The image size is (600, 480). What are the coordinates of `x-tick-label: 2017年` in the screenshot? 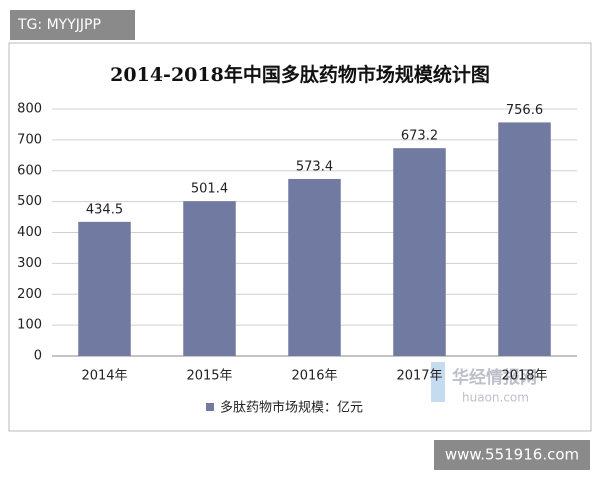 It's located at (419, 376).